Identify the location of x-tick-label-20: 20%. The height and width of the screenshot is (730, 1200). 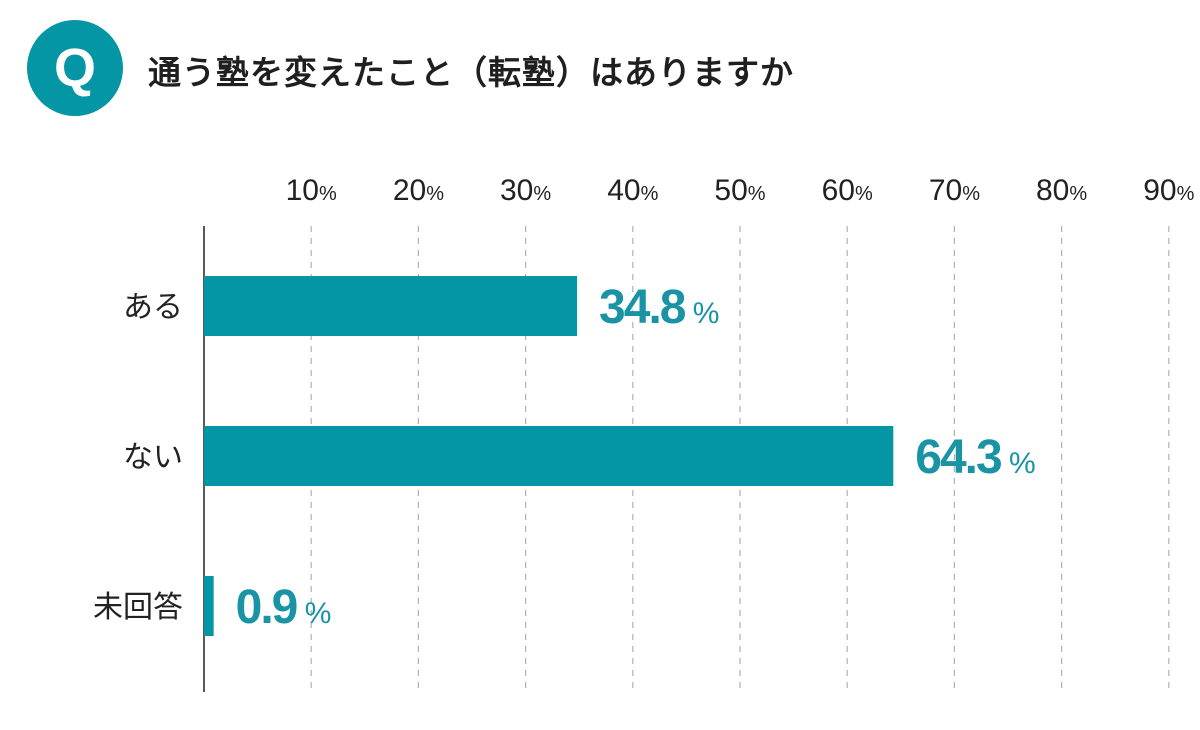
(418, 190).